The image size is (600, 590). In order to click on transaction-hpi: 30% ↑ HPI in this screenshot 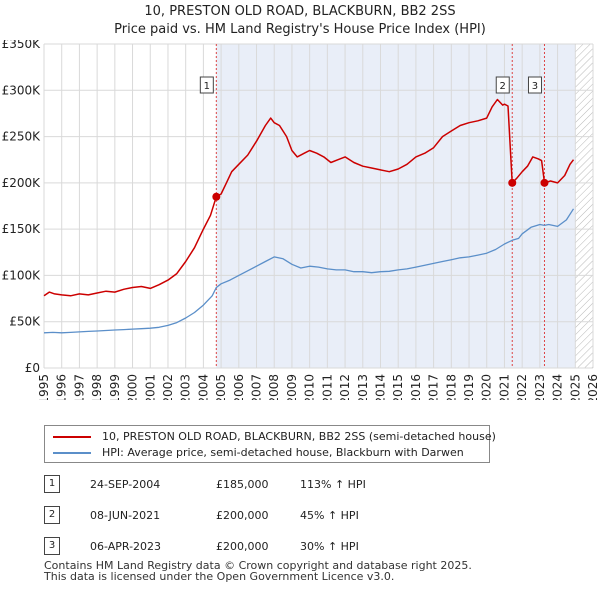, I will do `click(329, 546)`.